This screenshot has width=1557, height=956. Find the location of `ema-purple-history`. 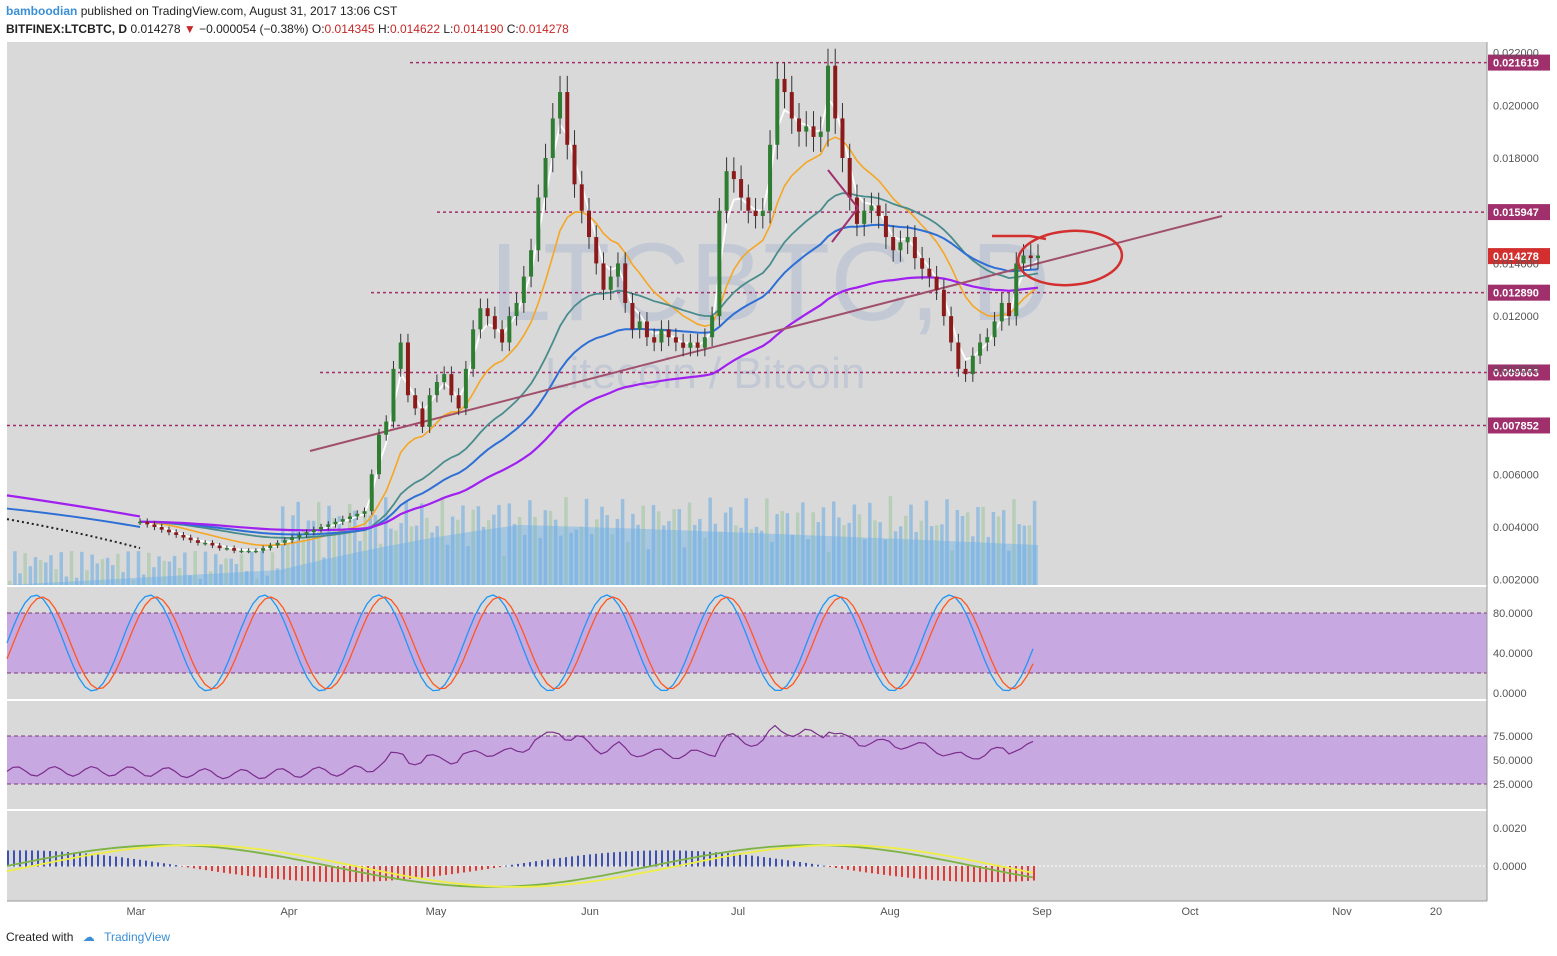

ema-purple-history is located at coordinates (73, 506).